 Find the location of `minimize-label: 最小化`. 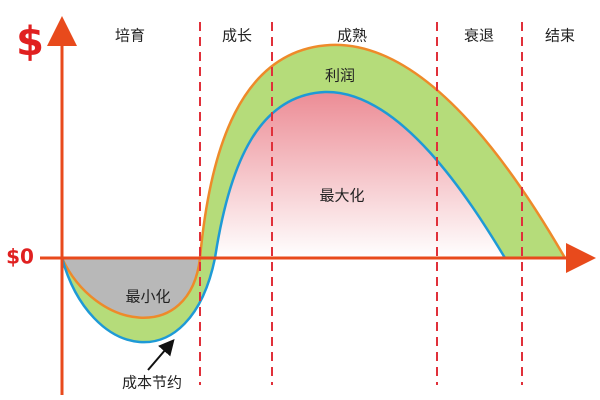

minimize-label: 最小化 is located at coordinates (147, 297).